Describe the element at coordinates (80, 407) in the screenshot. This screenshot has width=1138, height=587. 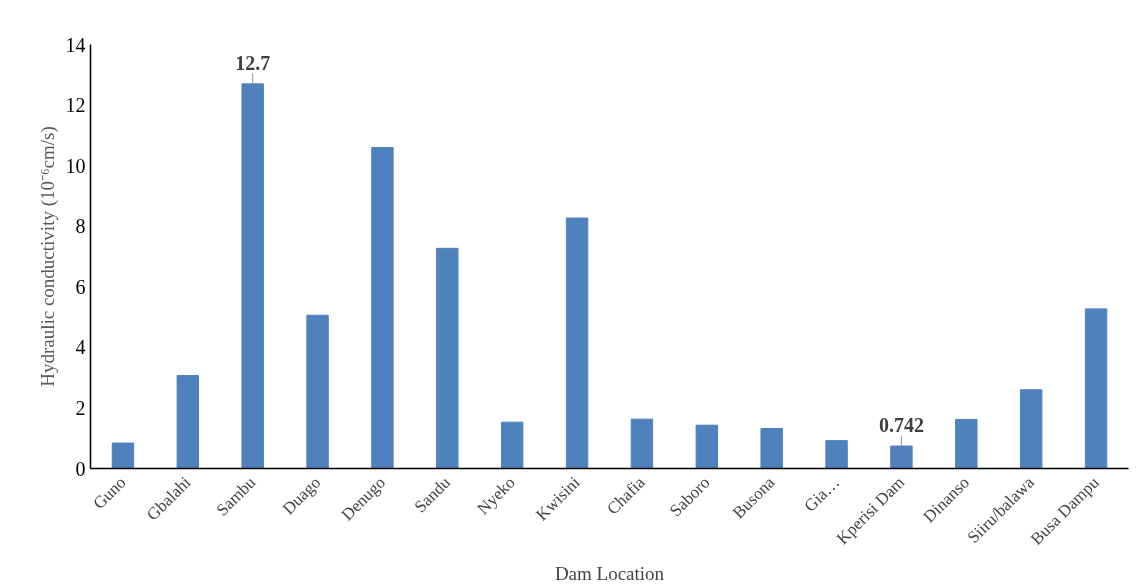
I see `y-tick-label: 2` at that location.